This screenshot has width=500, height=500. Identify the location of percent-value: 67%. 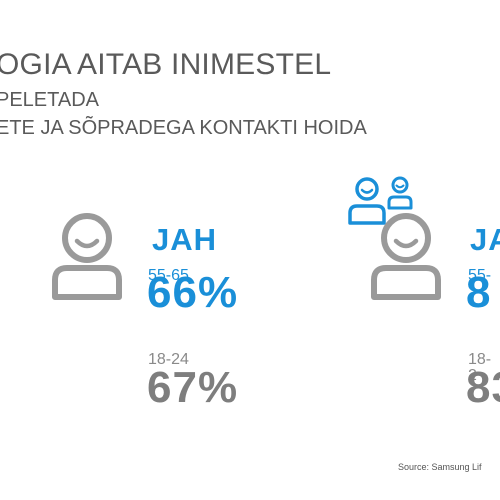
(193, 387).